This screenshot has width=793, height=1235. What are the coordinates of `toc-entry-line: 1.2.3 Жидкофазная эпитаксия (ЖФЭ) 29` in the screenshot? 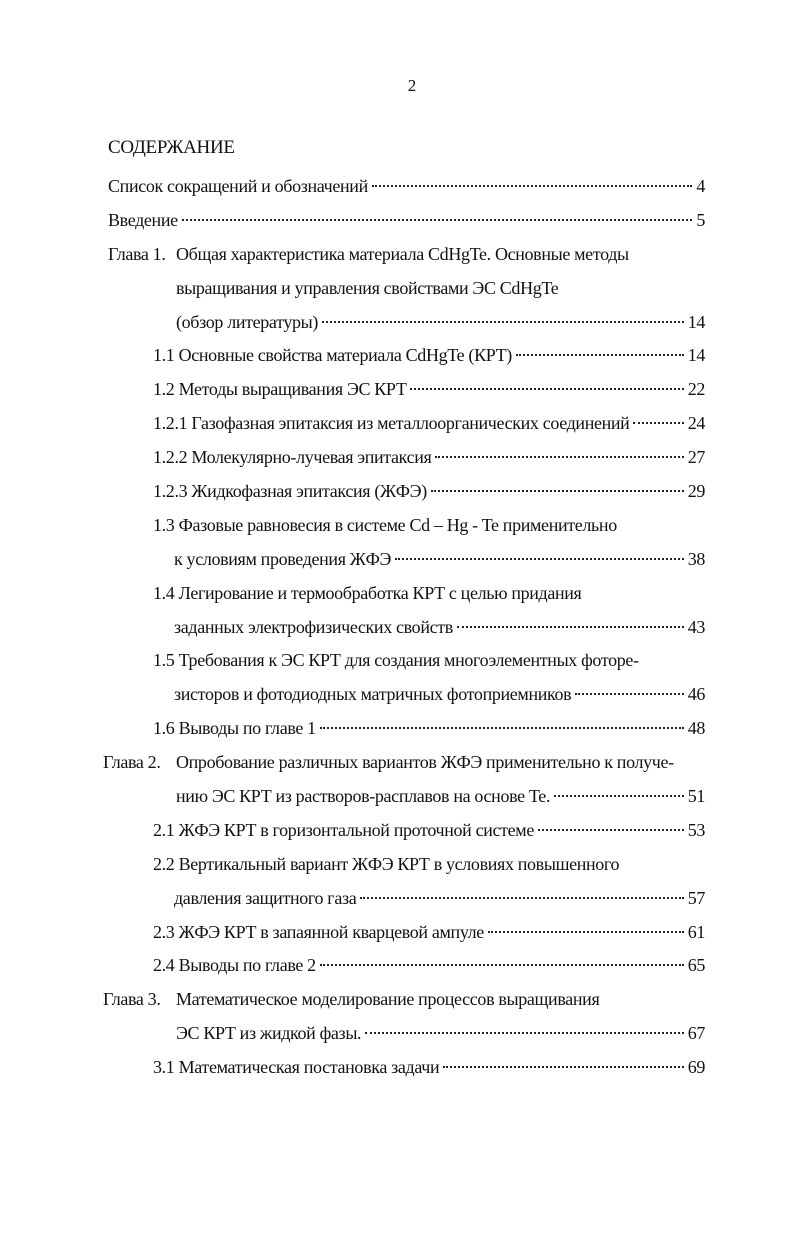 It's located at (396, 492).